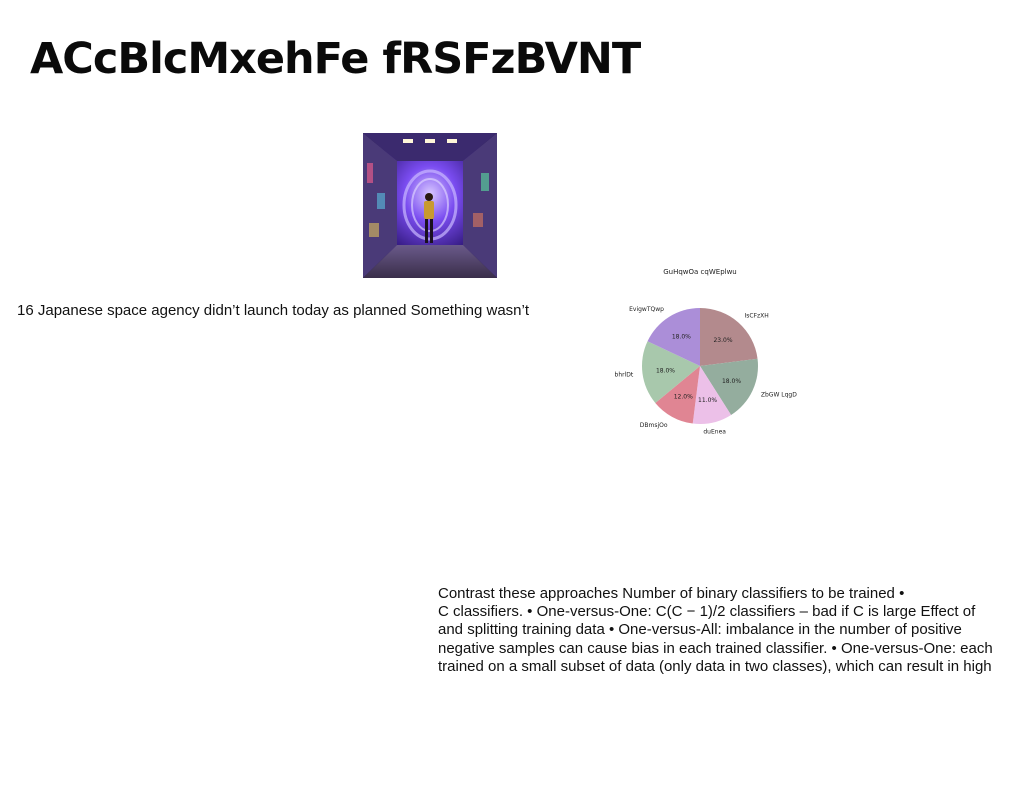  I want to click on pie-slice-duenea, so click(712, 395).